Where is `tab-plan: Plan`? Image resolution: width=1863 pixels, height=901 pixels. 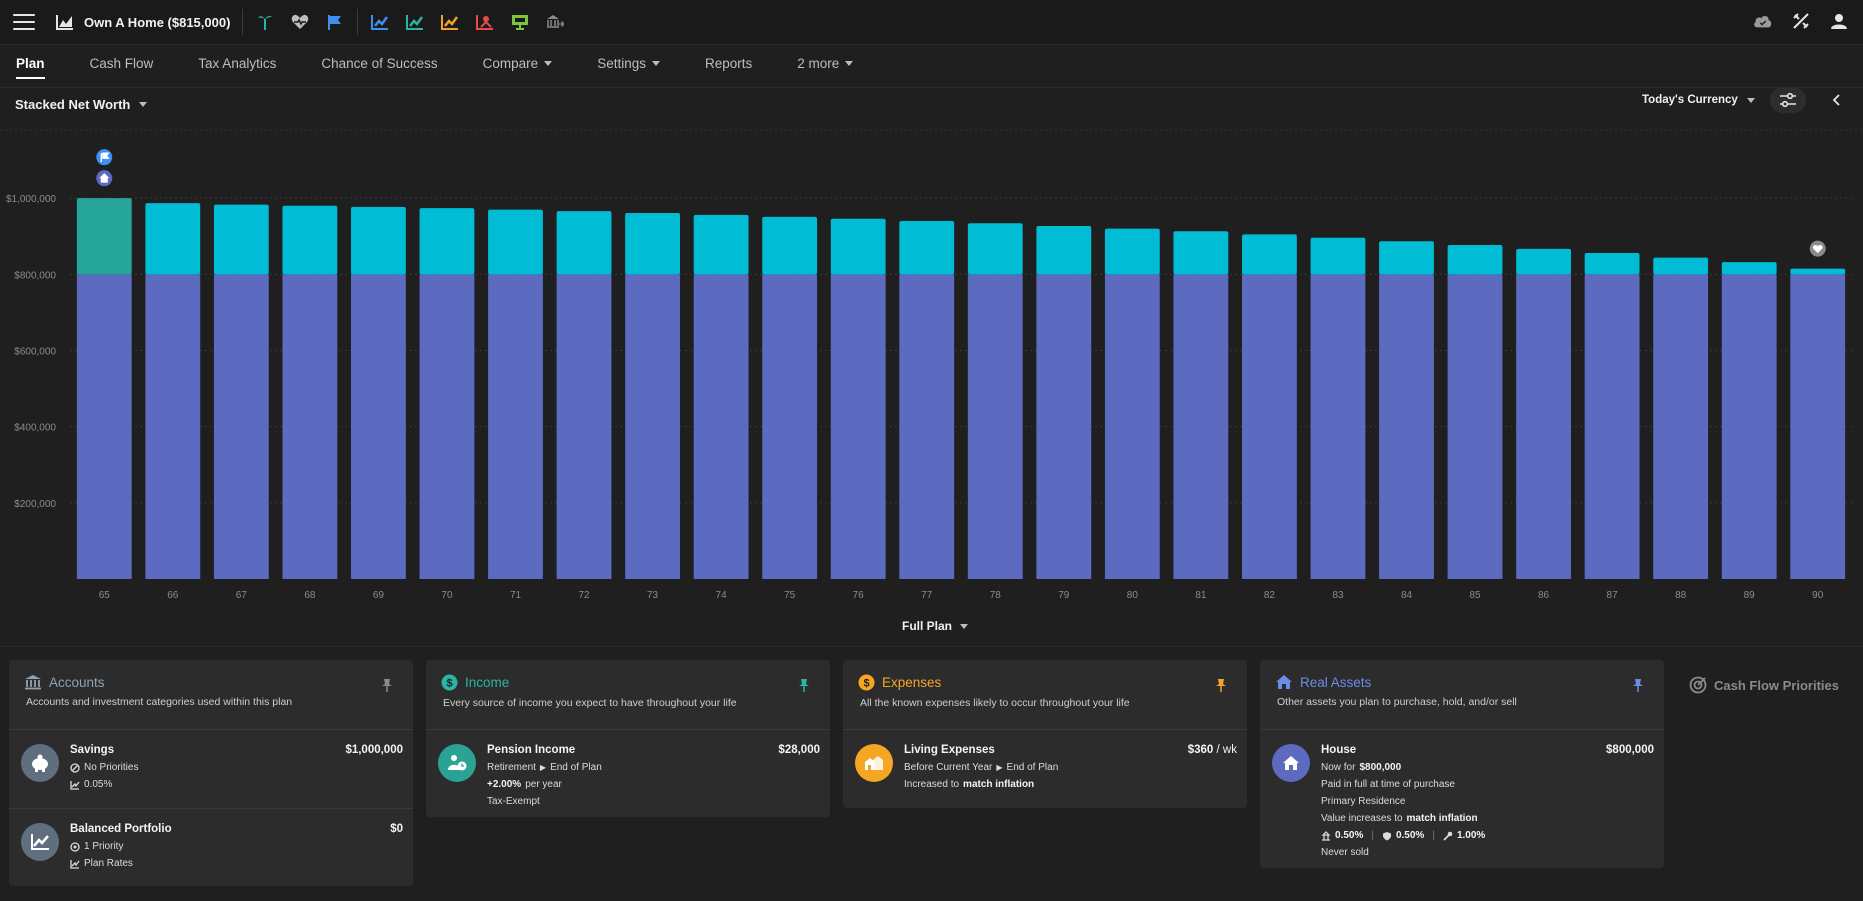
tab-plan: Plan is located at coordinates (30, 67).